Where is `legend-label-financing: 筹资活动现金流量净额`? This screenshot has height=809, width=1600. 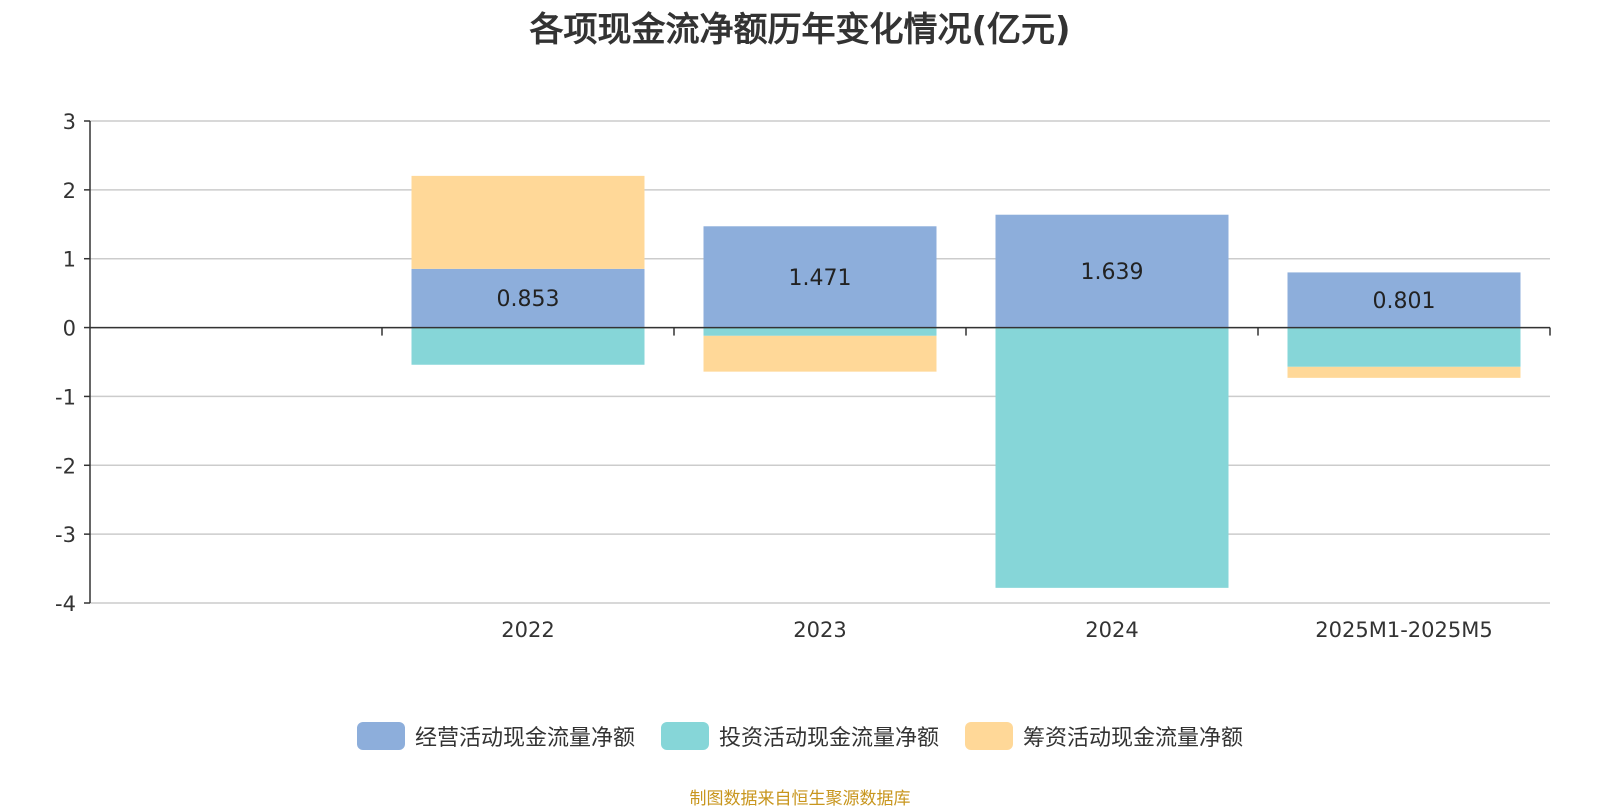
legend-label-financing: 筹资活动现金流量净额 is located at coordinates (1133, 738).